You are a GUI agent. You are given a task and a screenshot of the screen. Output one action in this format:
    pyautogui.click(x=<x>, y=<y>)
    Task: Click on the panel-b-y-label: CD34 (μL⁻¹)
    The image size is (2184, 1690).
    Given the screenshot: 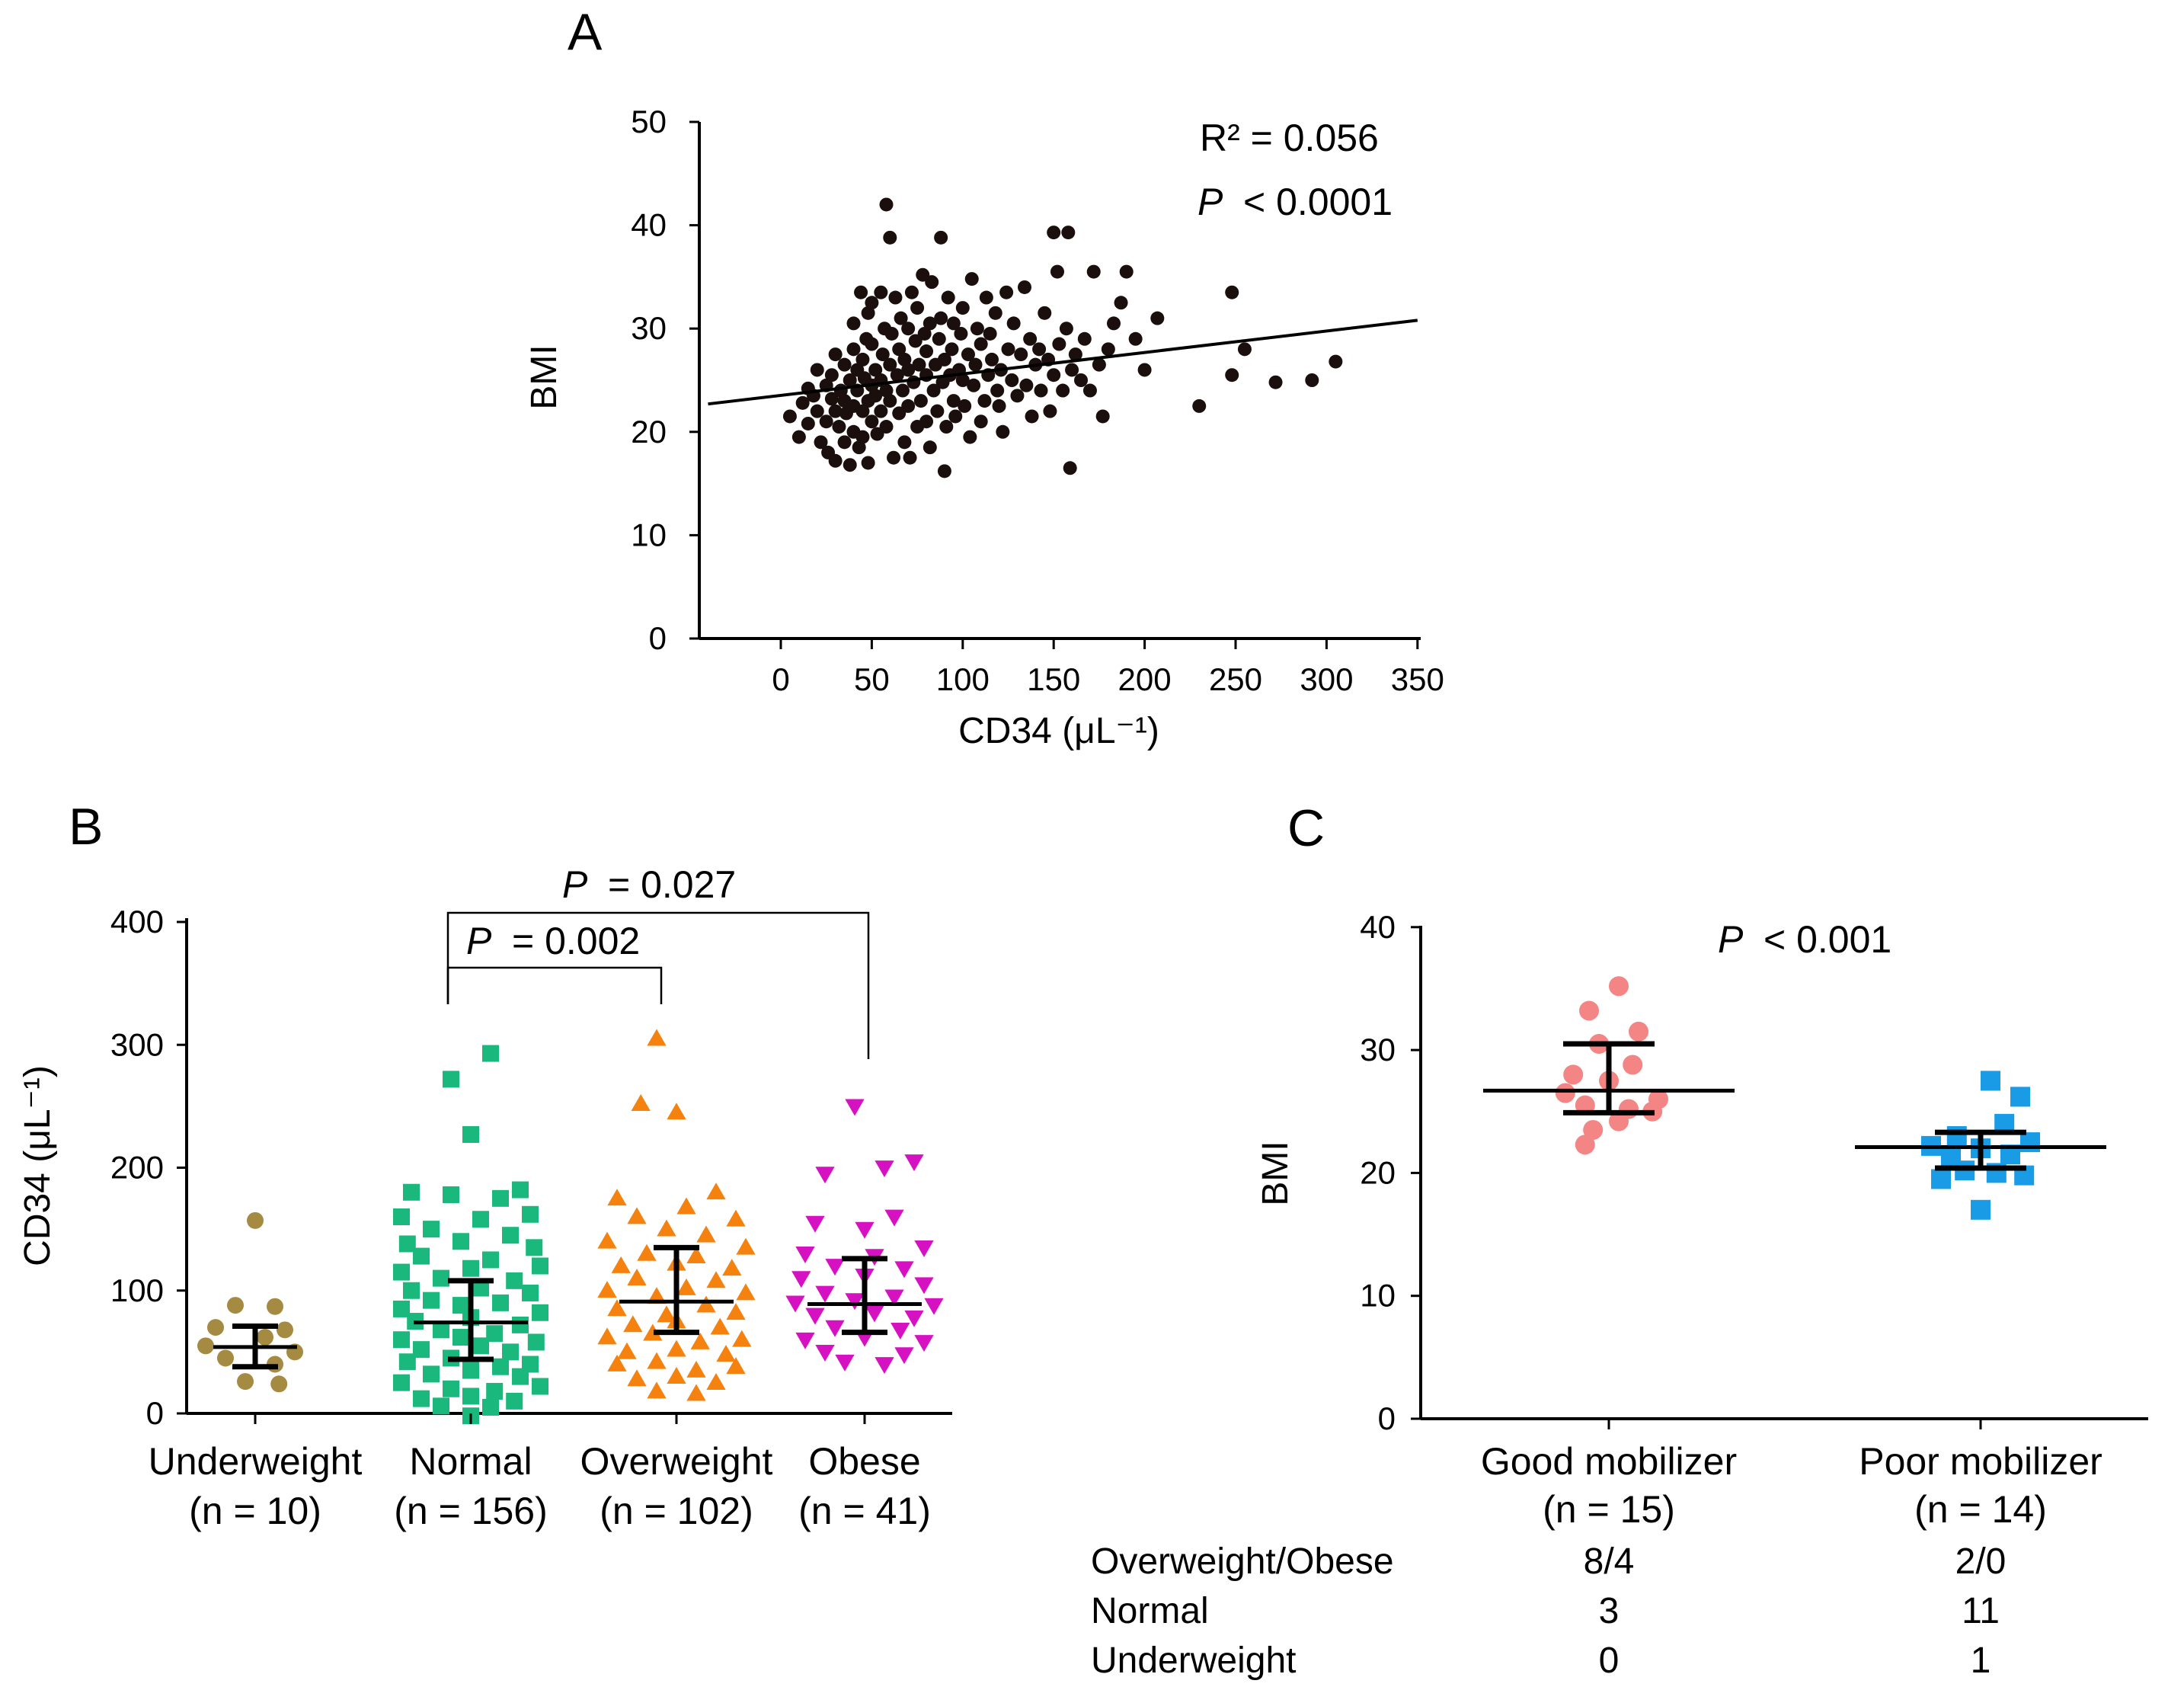 What is the action you would take?
    pyautogui.click(x=38, y=1166)
    